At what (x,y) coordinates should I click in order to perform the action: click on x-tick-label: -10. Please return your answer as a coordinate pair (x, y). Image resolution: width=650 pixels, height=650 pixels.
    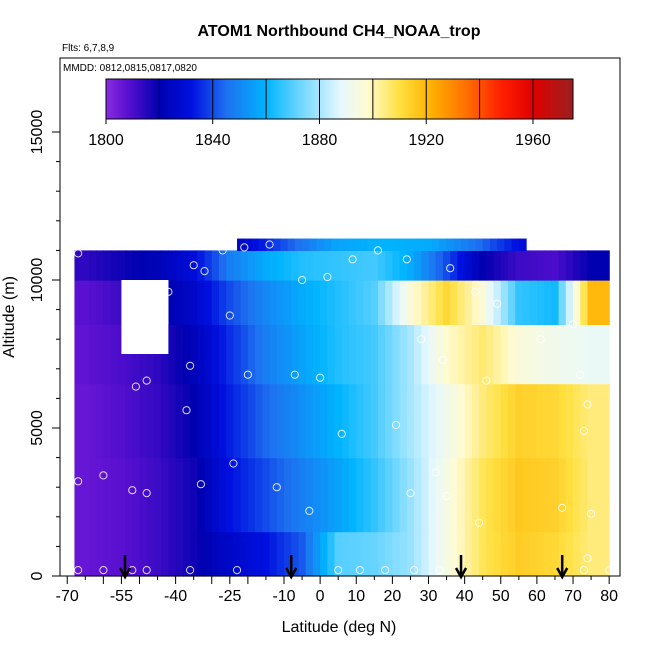
    Looking at the image, I should click on (283, 596).